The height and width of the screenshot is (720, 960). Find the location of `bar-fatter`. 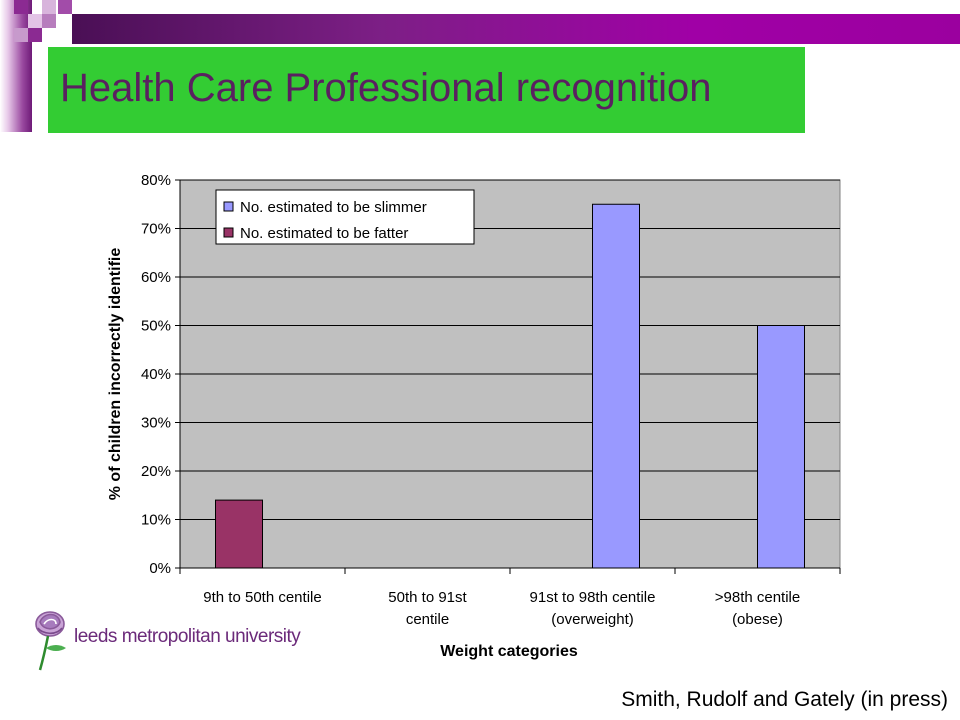

bar-fatter is located at coordinates (239, 534).